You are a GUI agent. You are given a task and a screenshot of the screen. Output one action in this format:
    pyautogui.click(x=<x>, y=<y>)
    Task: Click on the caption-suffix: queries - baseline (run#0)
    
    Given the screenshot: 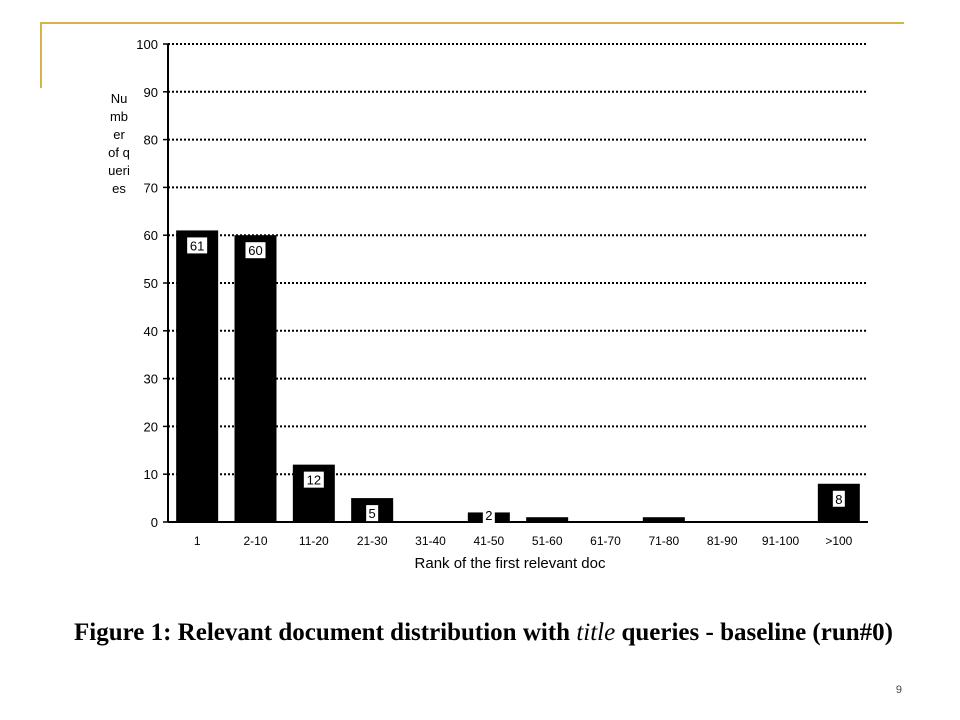 What is the action you would take?
    pyautogui.click(x=754, y=632)
    